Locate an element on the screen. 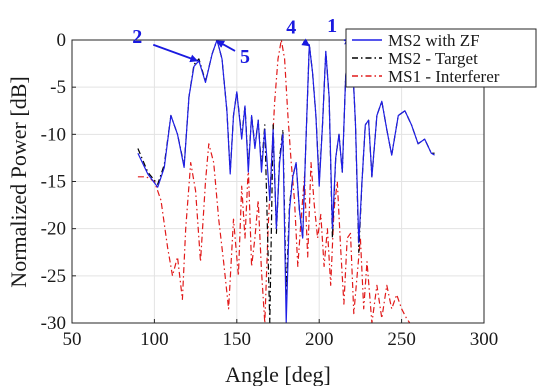 The width and height of the screenshot is (540, 386). legend-label: MS2 - Target is located at coordinates (433, 58).